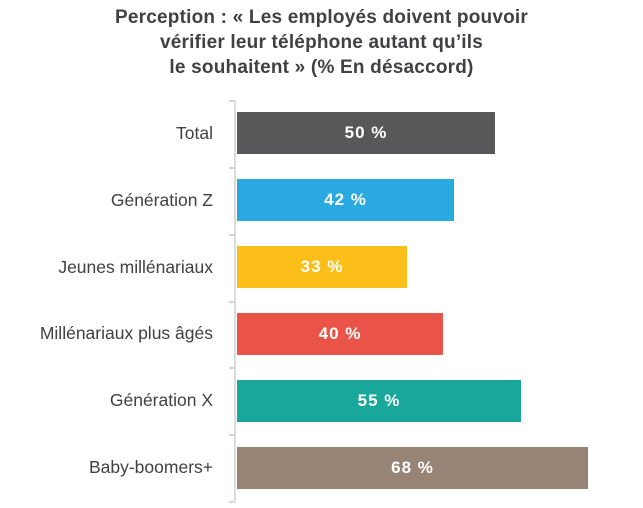  I want to click on bar-value-label: 68 %, so click(412, 467).